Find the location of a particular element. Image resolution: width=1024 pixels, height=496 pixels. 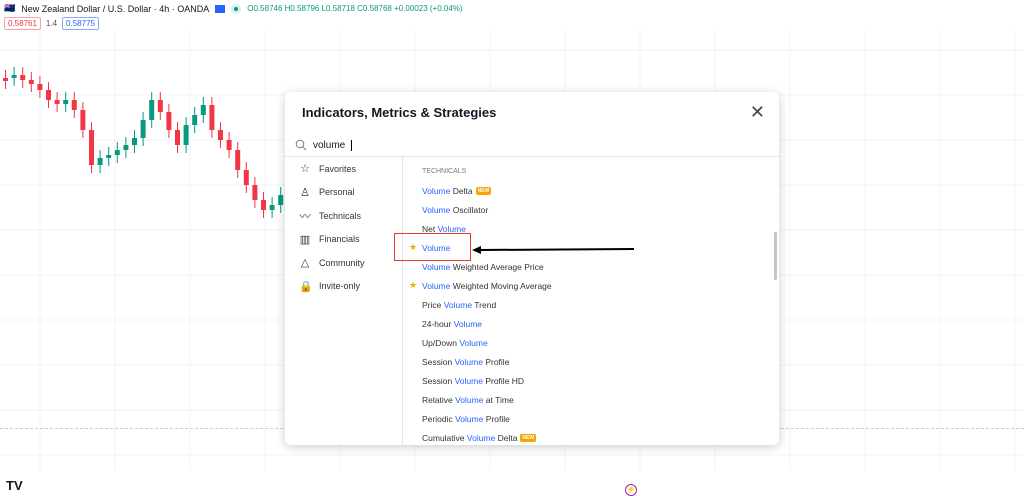

category-favorites: ☆ Favorites is located at coordinates (343, 169).